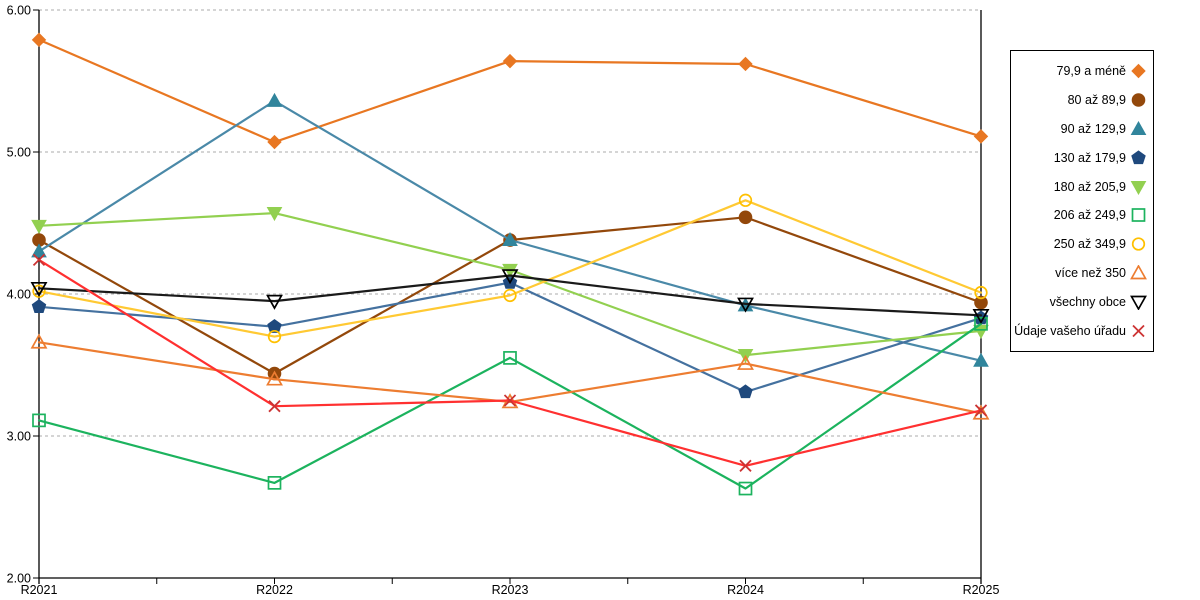 This screenshot has width=1200, height=600. I want to click on x-icon, so click(1138, 330).